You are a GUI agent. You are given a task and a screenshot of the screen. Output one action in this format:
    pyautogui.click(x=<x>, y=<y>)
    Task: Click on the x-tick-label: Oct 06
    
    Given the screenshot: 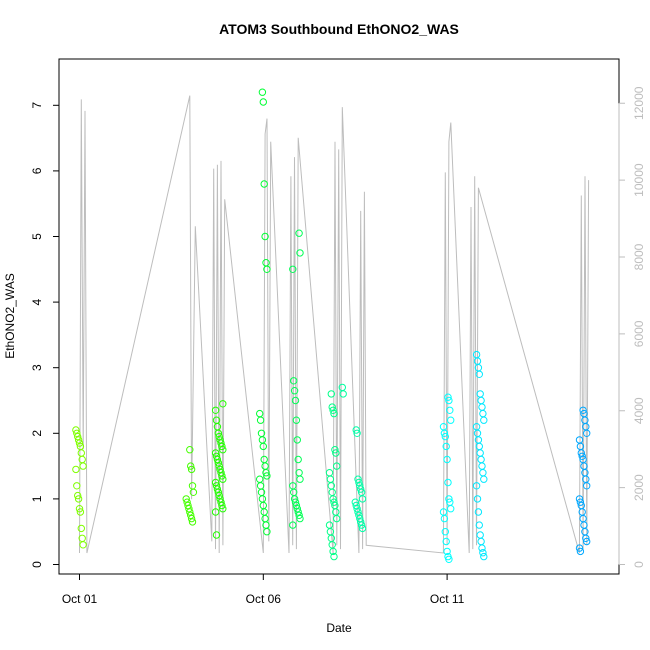 What is the action you would take?
    pyautogui.click(x=264, y=599)
    